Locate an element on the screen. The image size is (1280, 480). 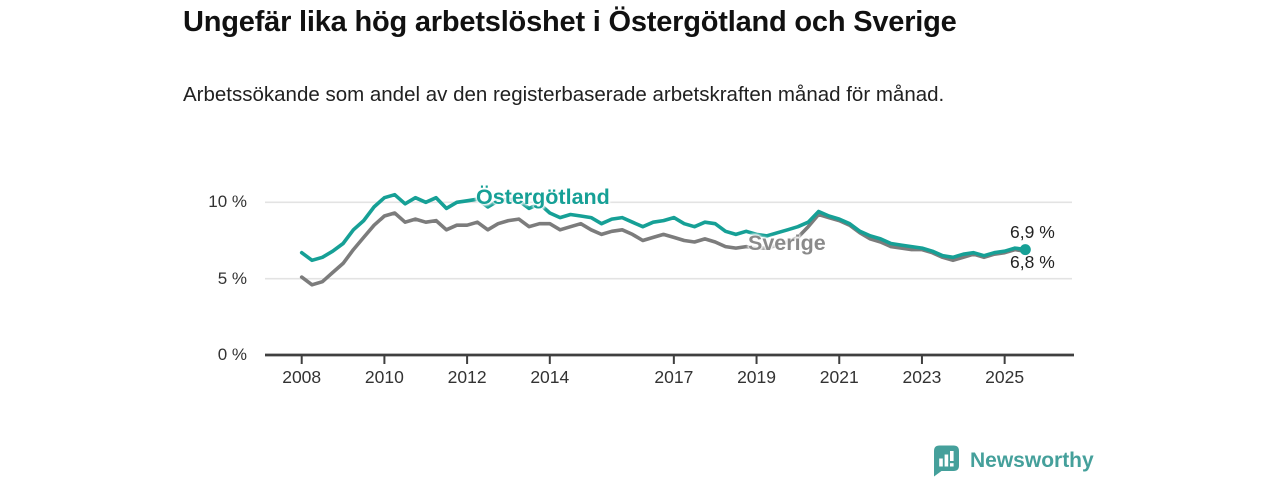
x-tick-label: 2010 is located at coordinates (384, 377).